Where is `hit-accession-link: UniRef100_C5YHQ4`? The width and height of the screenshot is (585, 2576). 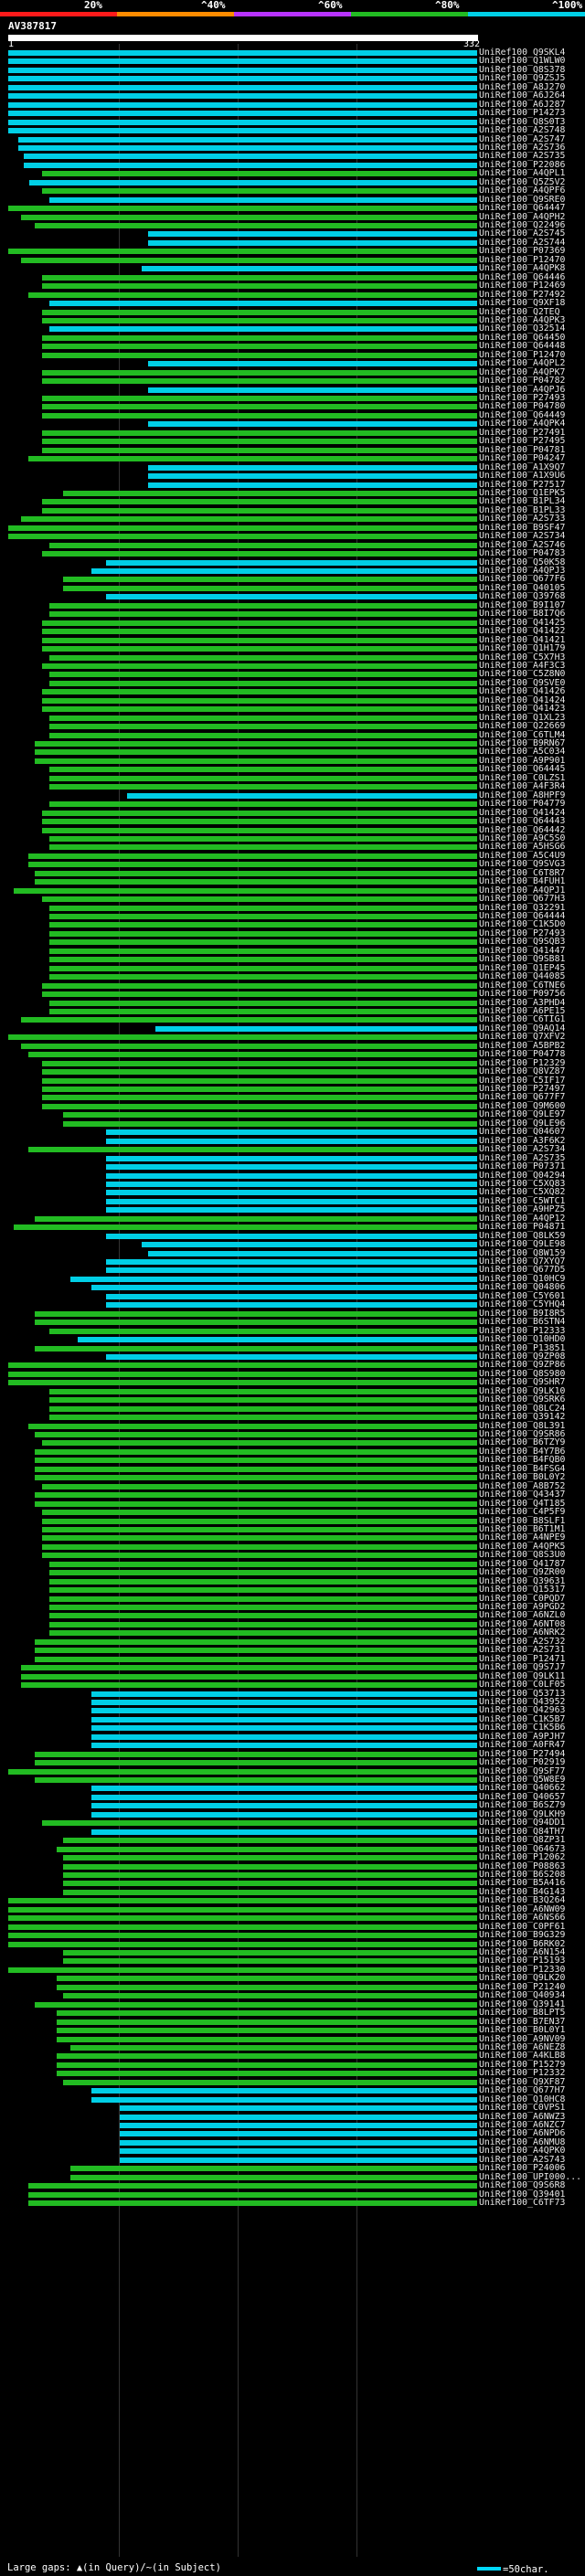
hit-accession-link: UniRef100_C5YHQ4 is located at coordinates (522, 1304).